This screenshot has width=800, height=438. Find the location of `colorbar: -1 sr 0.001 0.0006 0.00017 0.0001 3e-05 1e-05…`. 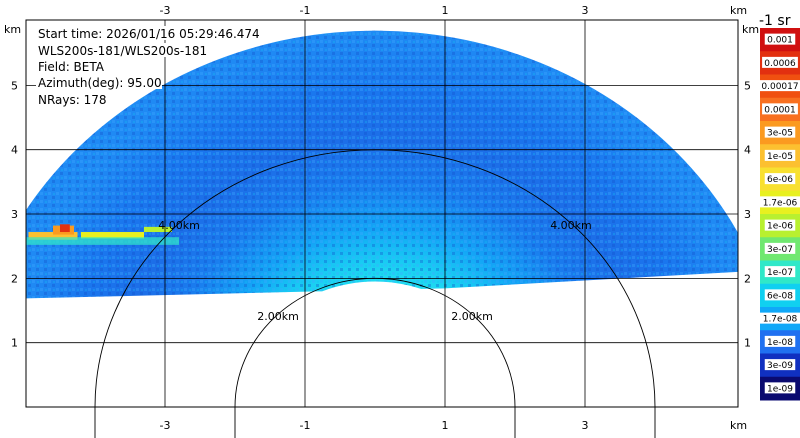

colorbar: -1 sr 0.001 0.0006 0.00017 0.0001 3e-05 1e-05… is located at coordinates (779, 207).